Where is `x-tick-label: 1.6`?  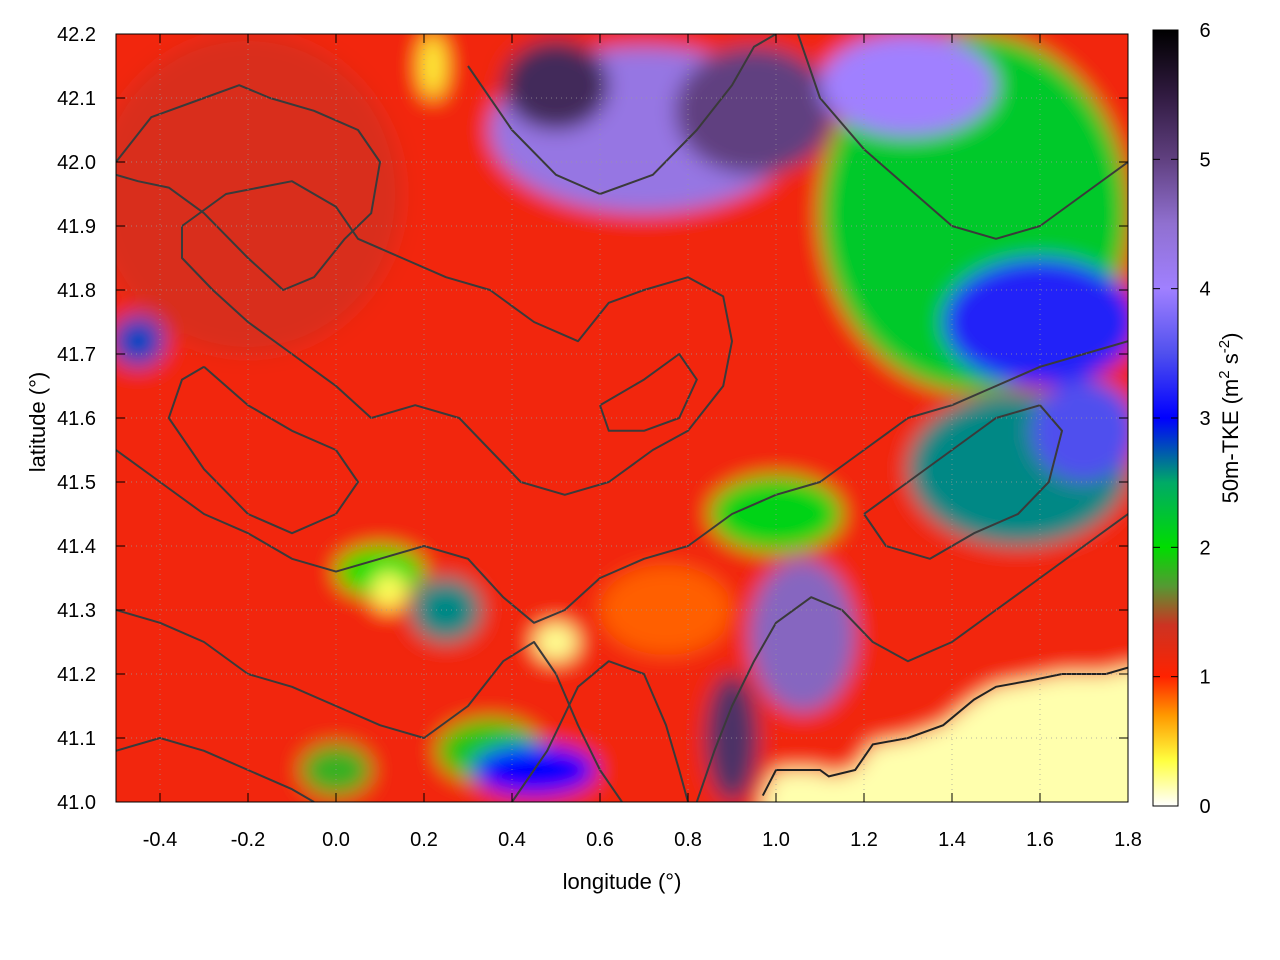
x-tick-label: 1.6 is located at coordinates (1040, 840).